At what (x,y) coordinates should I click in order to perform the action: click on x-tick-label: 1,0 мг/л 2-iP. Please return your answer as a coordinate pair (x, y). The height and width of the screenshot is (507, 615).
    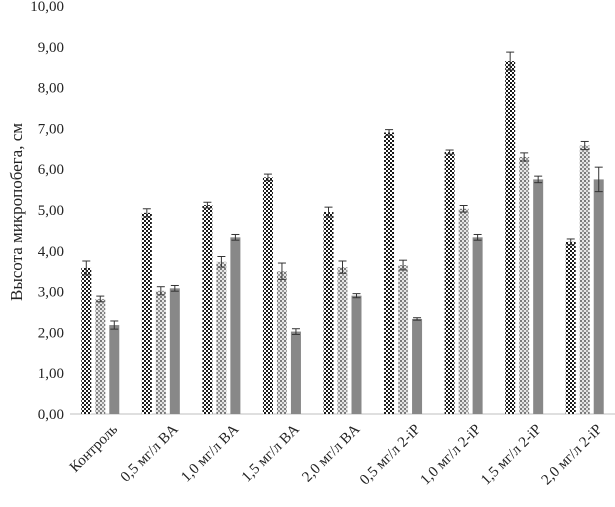
    Looking at the image, I should click on (451, 455).